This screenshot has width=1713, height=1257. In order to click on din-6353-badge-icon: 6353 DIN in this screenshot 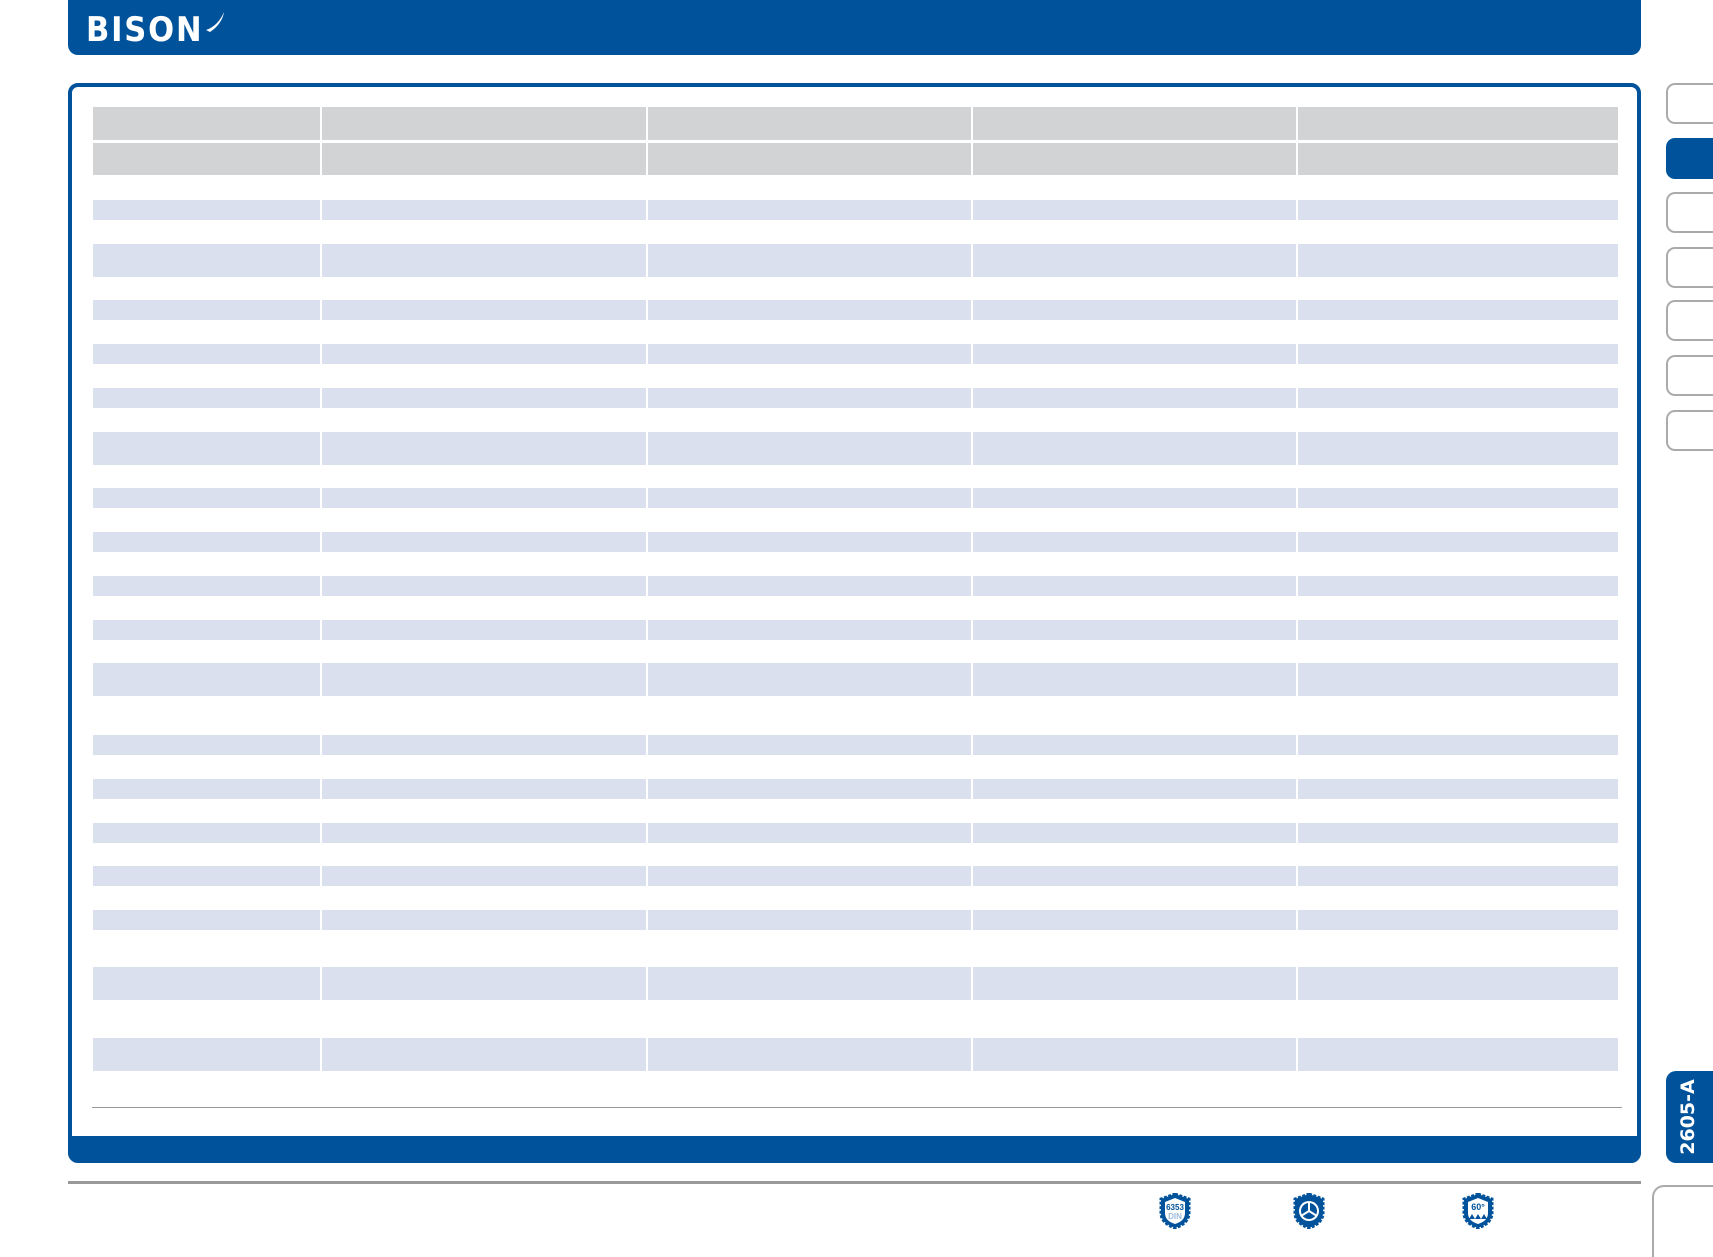, I will do `click(1175, 1211)`.